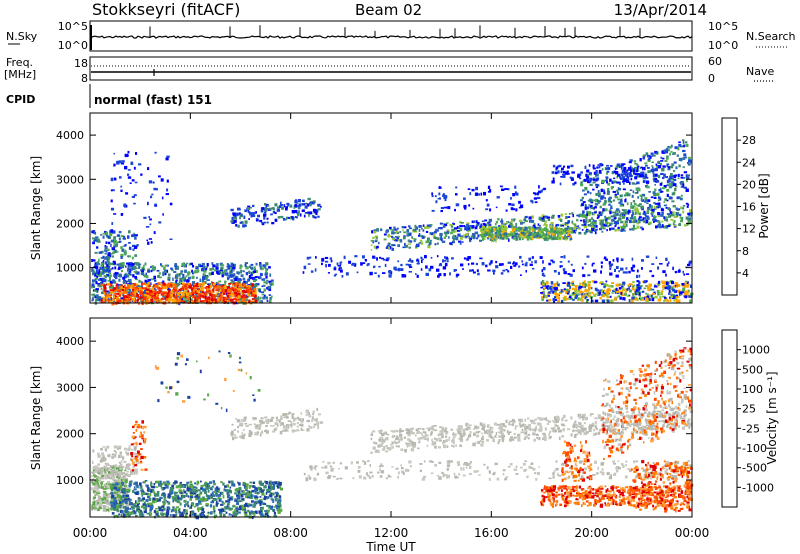 This screenshot has width=800, height=554. Describe the element at coordinates (715, 61) in the screenshot. I see `nave-tick-top: 60` at that location.